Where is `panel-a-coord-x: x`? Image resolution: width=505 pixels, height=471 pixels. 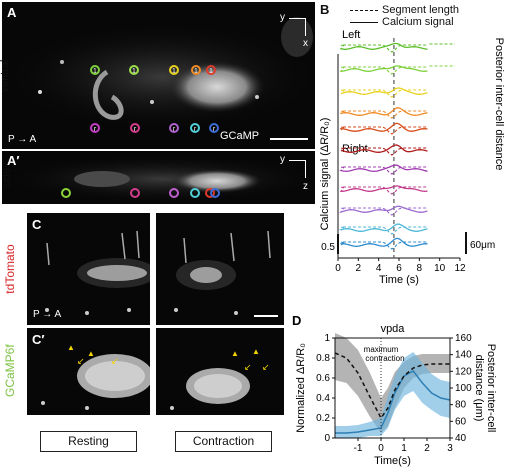
panel-a-coord-x: x is located at coordinates (305, 43).